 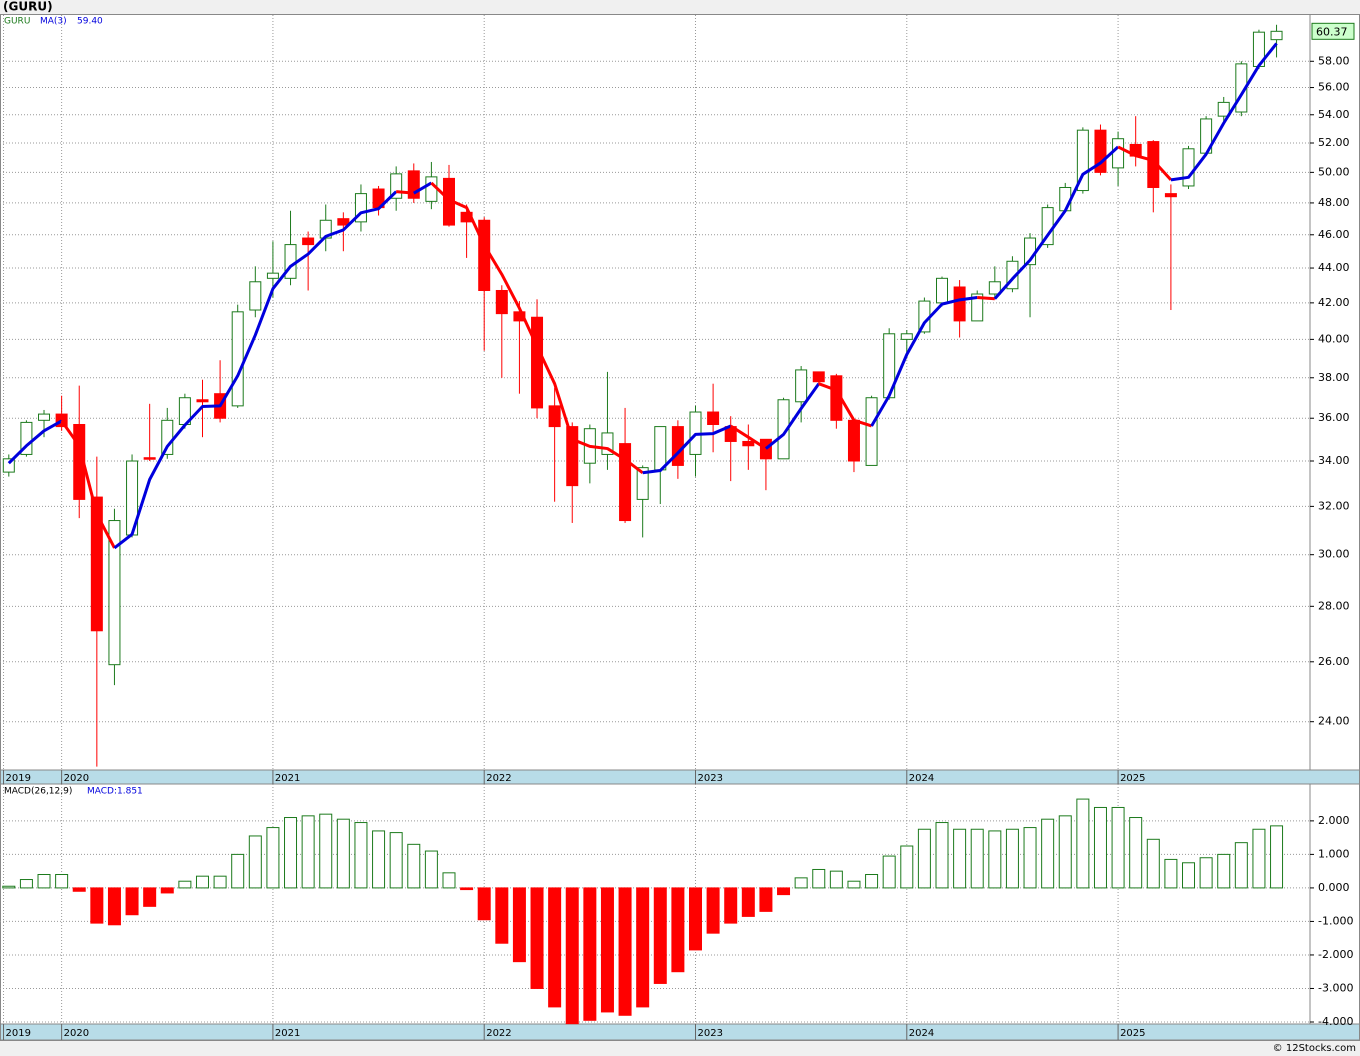 What do you see at coordinates (1334, 377) in the screenshot?
I see `y-tick-label: 38.00` at bounding box center [1334, 377].